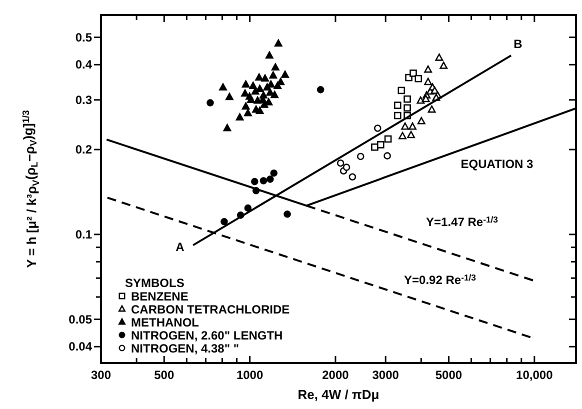 The height and width of the screenshot is (409, 582). I want to click on y-tick-label: 0.04, so click(80, 347).